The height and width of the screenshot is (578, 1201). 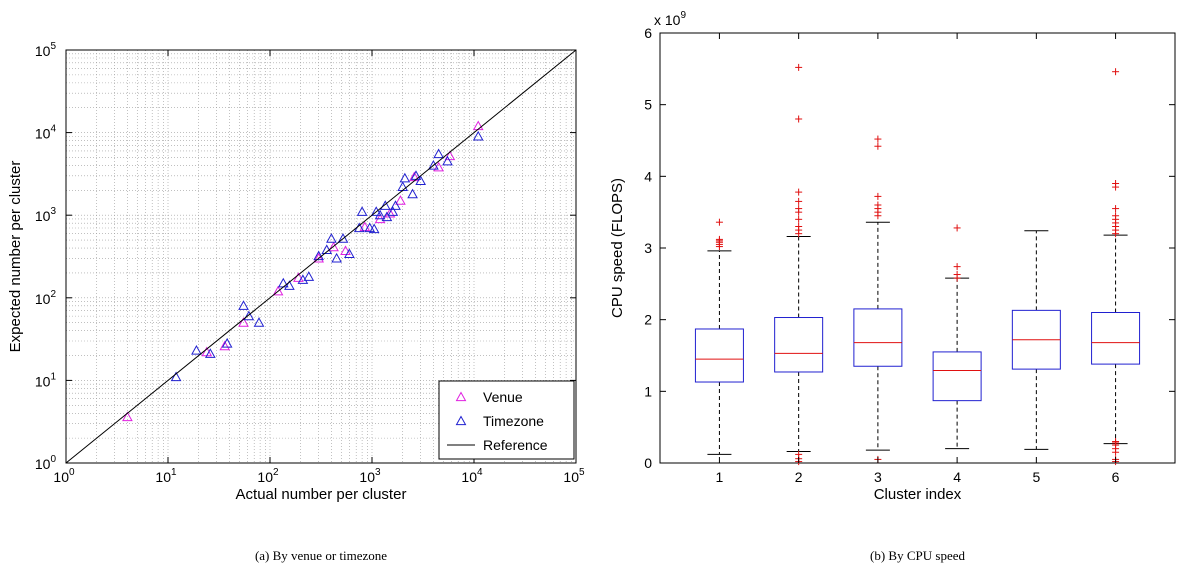 I want to click on y-multiplier-base: x 10, so click(x=667, y=20).